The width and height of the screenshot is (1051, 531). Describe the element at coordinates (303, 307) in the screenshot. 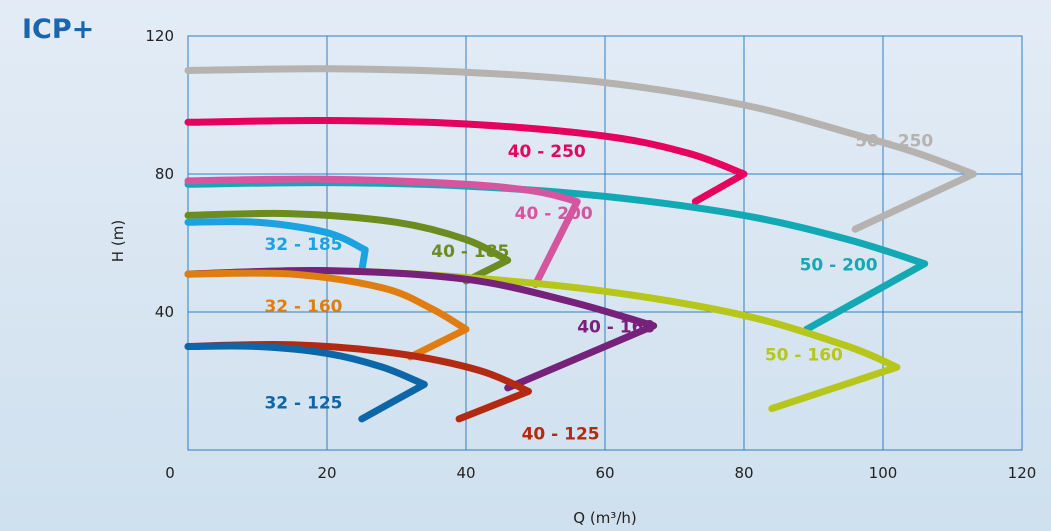

I see `curve-label-32-160: 32 - 160` at that location.